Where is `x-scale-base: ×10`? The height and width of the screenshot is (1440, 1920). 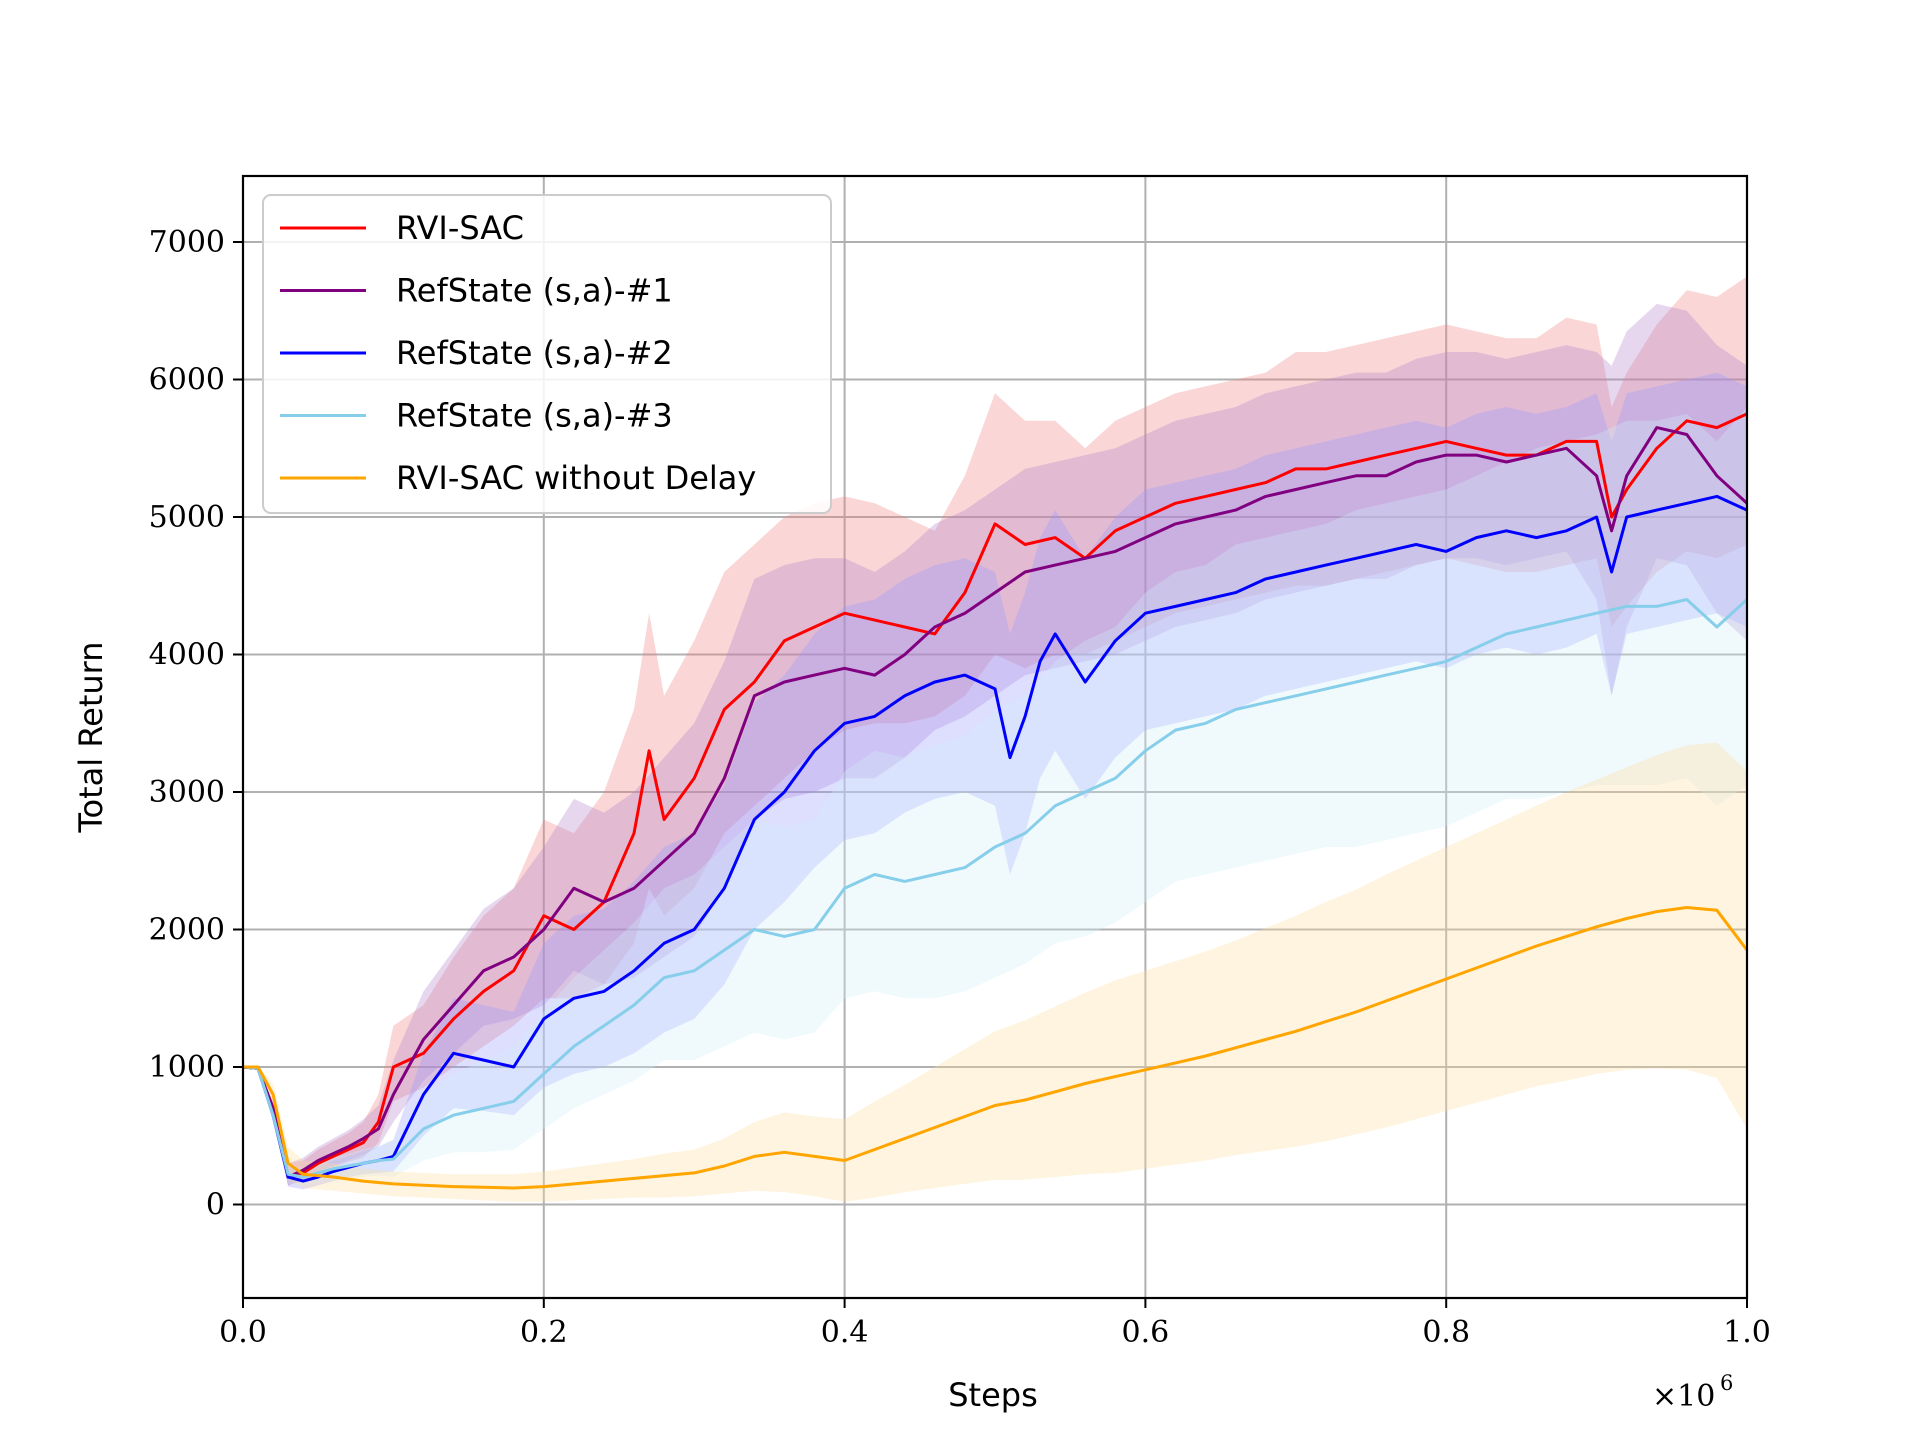 x-scale-base: ×10 is located at coordinates (1683, 1396).